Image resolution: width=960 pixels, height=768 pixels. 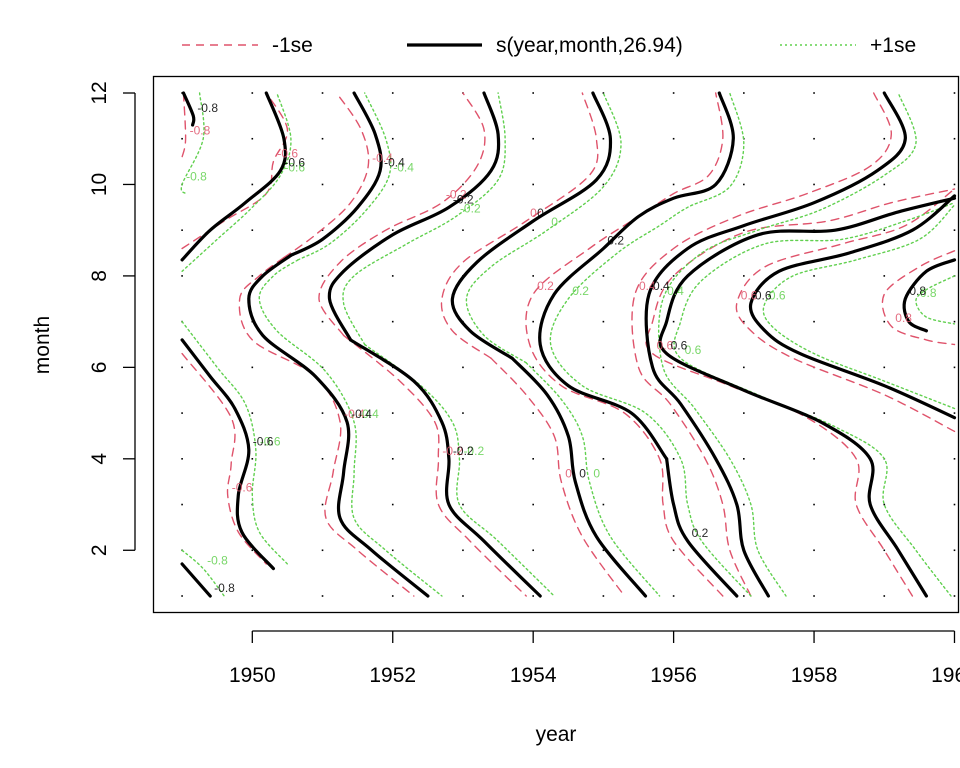 What do you see at coordinates (294, 163) in the screenshot?
I see `contour-level-label: -0.6` at bounding box center [294, 163].